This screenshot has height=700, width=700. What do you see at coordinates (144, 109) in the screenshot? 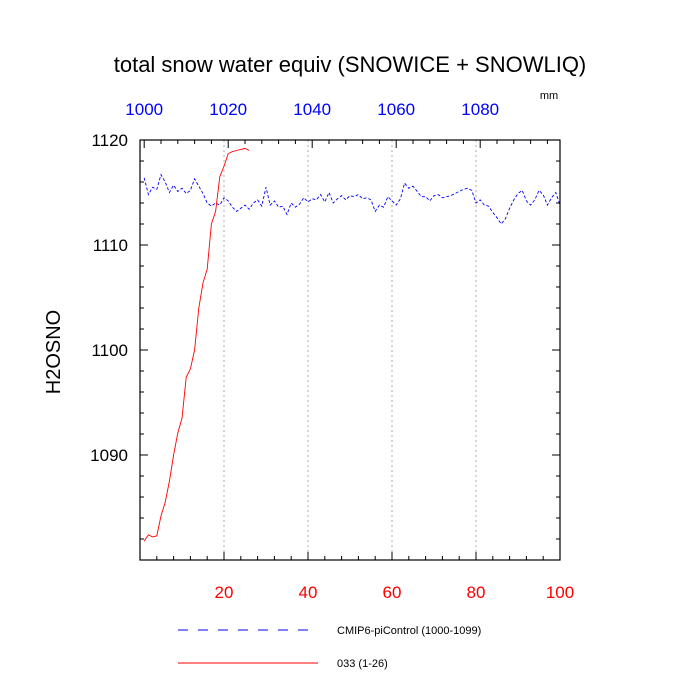
I see `top-tick-label: 1000` at bounding box center [144, 109].